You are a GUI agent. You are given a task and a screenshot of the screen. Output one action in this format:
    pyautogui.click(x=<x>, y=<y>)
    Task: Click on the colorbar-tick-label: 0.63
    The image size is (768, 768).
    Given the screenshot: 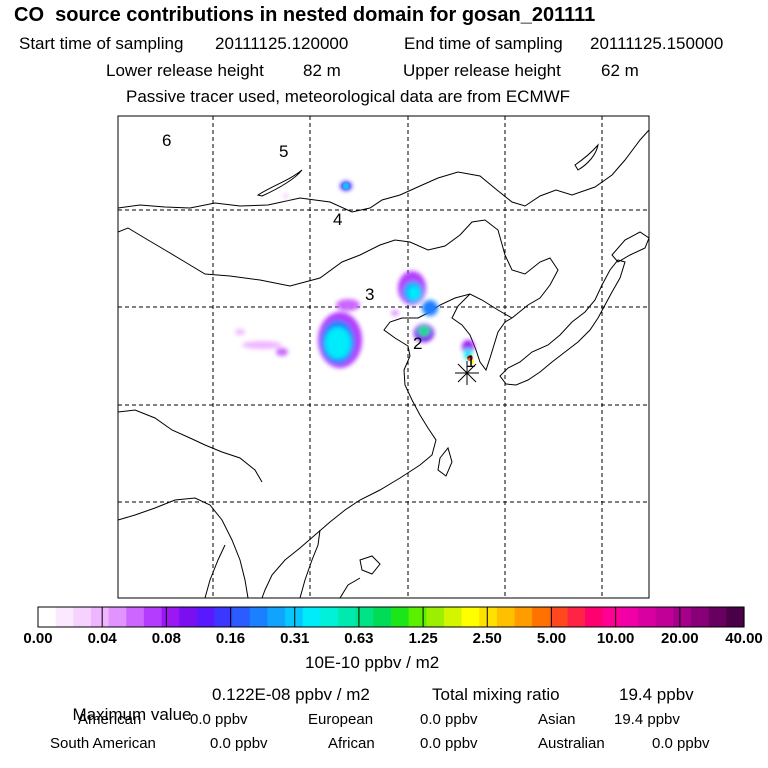 What is the action you would take?
    pyautogui.click(x=359, y=638)
    